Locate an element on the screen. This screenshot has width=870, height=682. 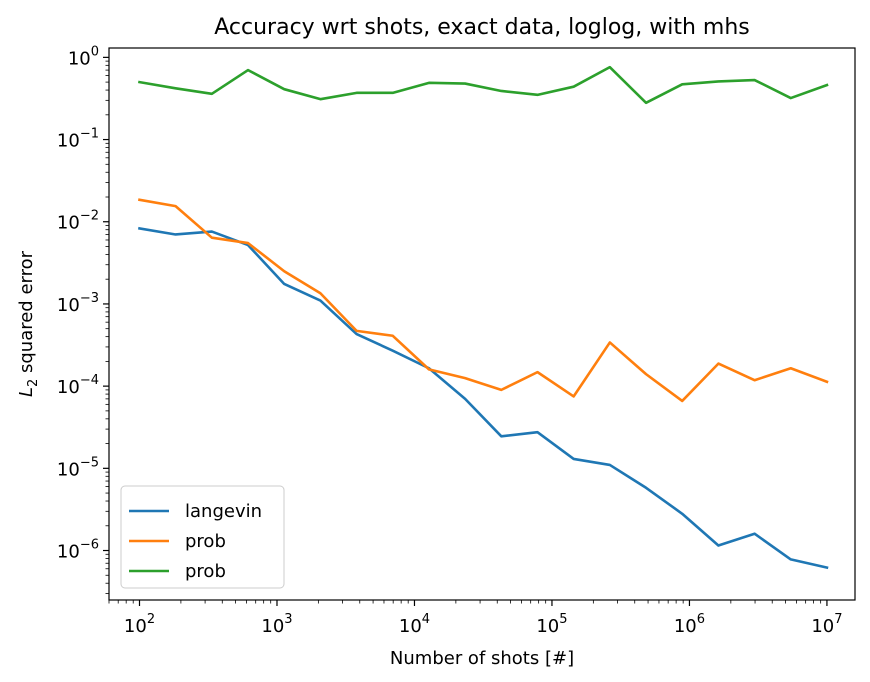
y-tick-label: 10⁻⁵ is located at coordinates (78, 467).